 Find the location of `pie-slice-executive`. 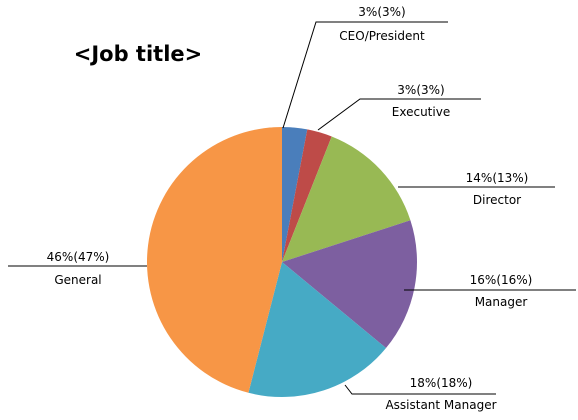

pie-slice-executive is located at coordinates (307, 195).